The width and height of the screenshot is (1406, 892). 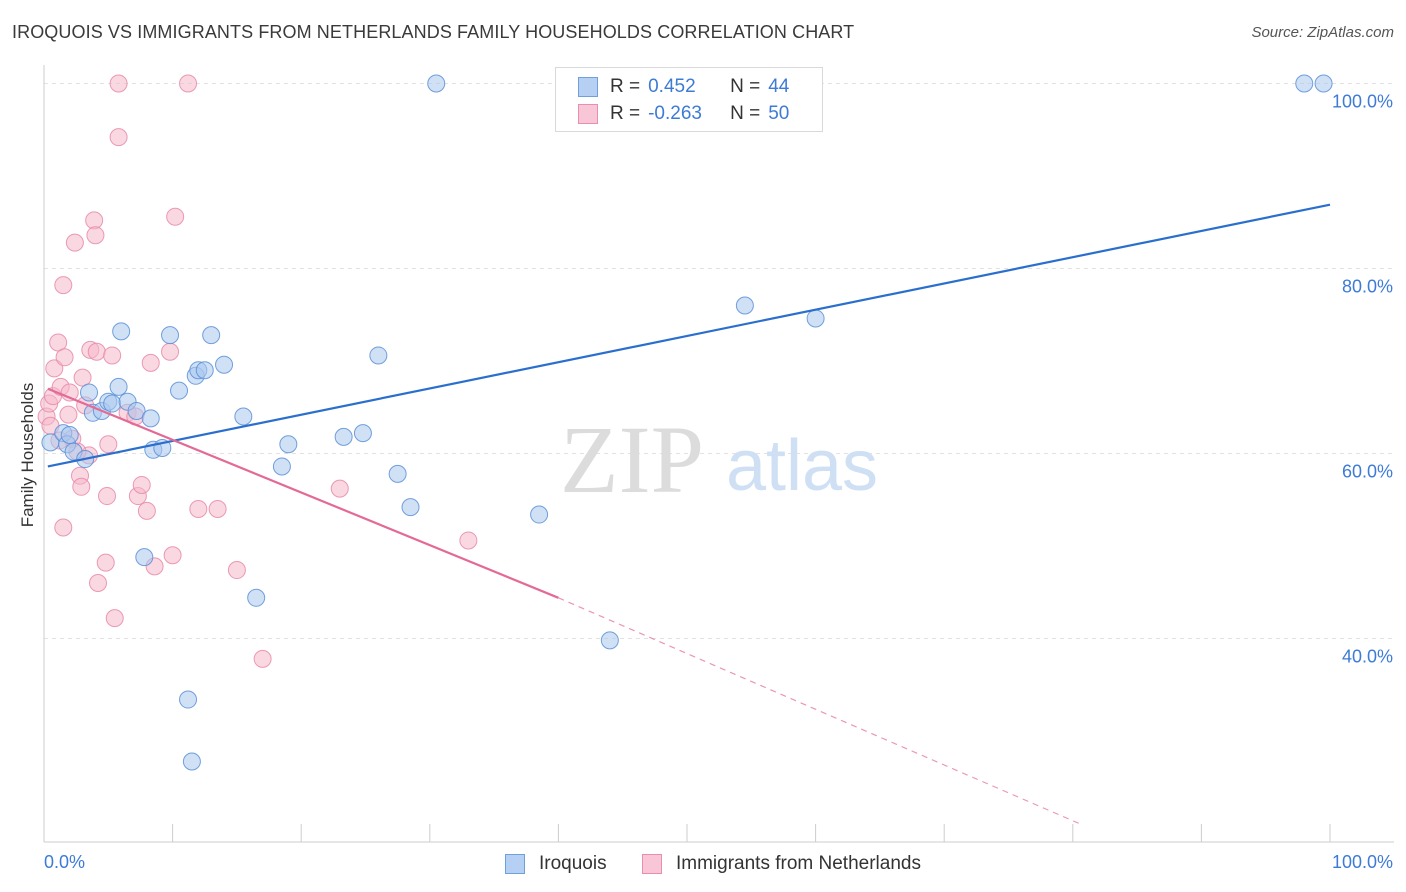 What do you see at coordinates (1322, 32) in the screenshot?
I see `source-credit: Source: ZipAtlas.com` at bounding box center [1322, 32].